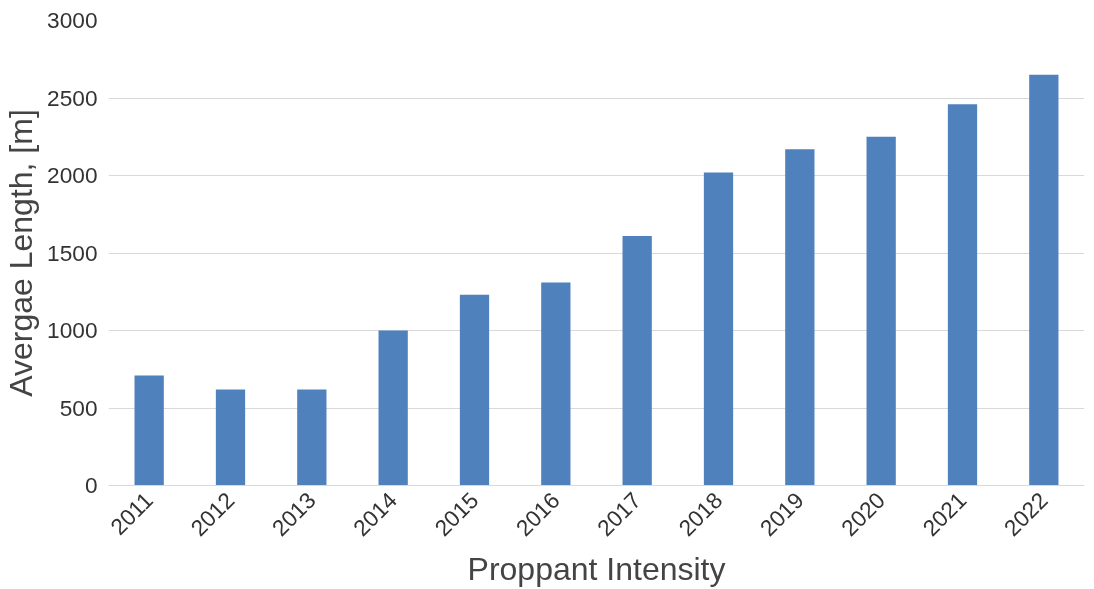 This screenshot has height=589, width=1094. I want to click on y-tick-label: 1000, so click(72, 330).